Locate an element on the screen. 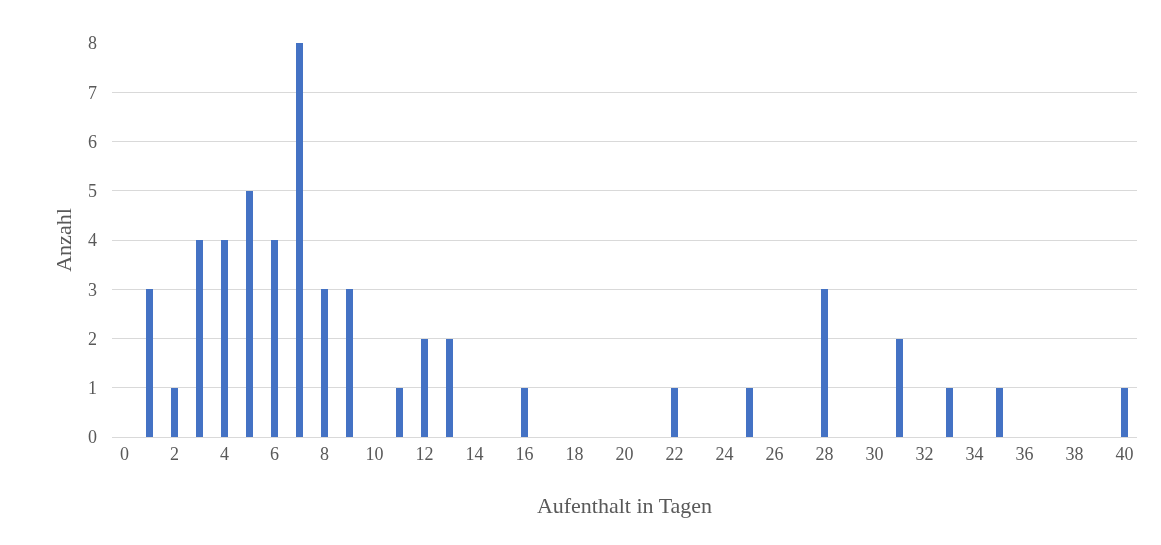  x-tick-label: 26 is located at coordinates (774, 453).